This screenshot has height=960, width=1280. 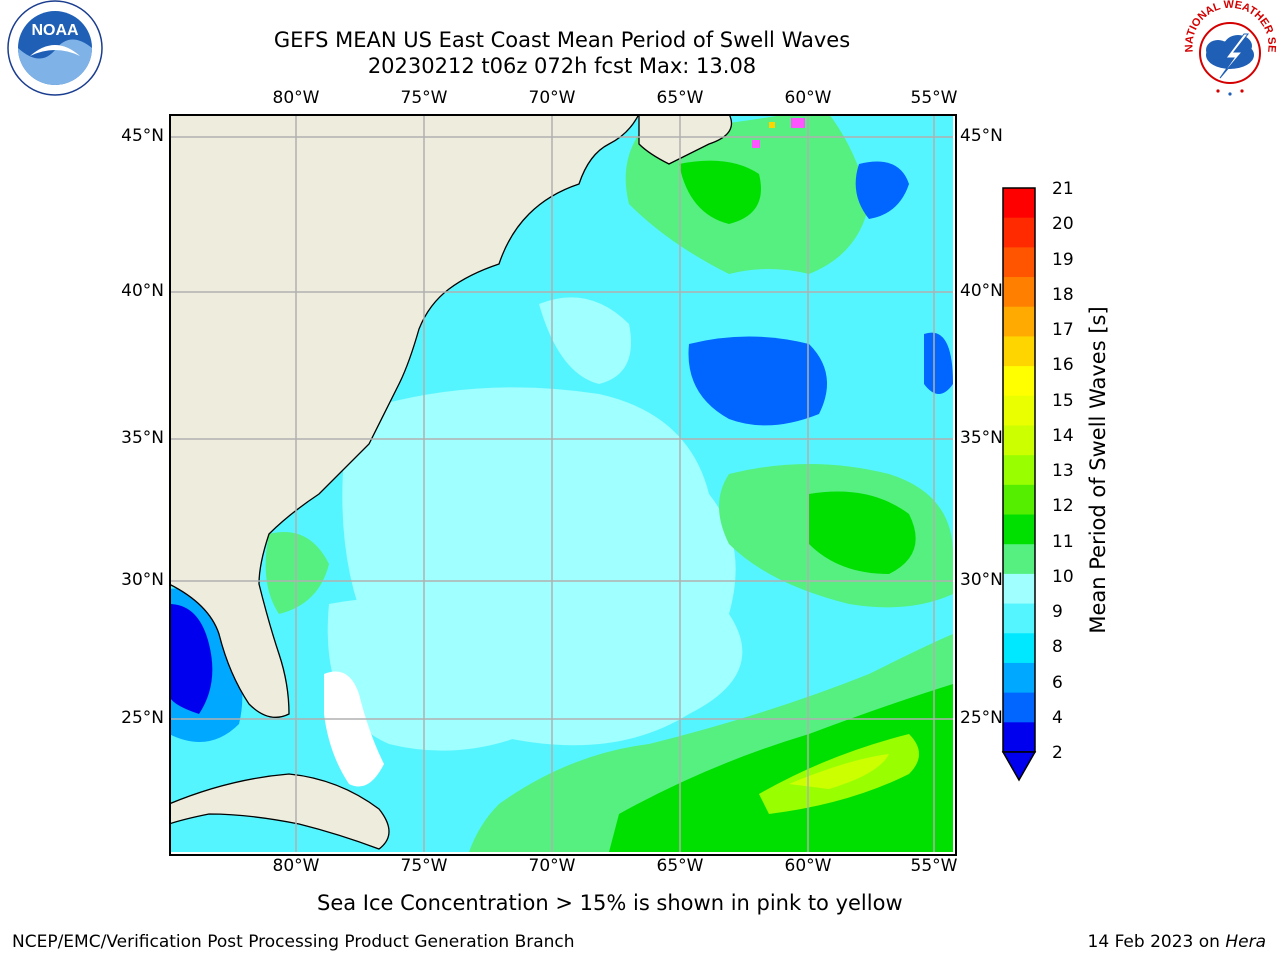 What do you see at coordinates (1098, 470) in the screenshot?
I see `colorbar-title: Mean Period of Swell Waves [s]` at bounding box center [1098, 470].